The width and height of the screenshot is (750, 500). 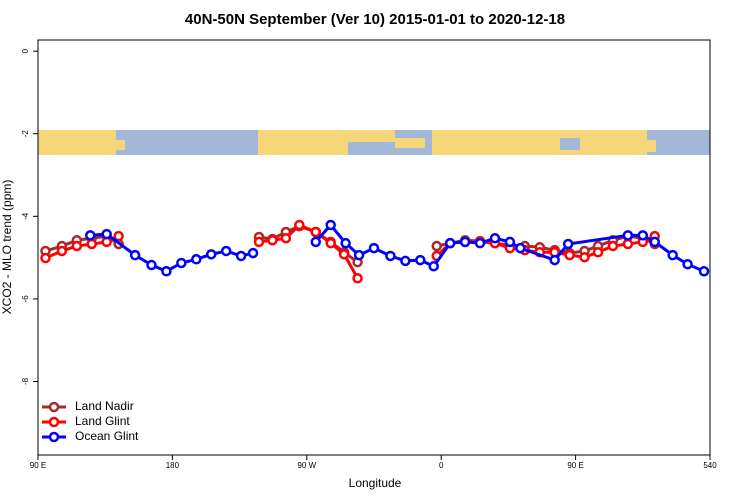 What do you see at coordinates (25, 134) in the screenshot?
I see `y-tick-label: -2` at bounding box center [25, 134].